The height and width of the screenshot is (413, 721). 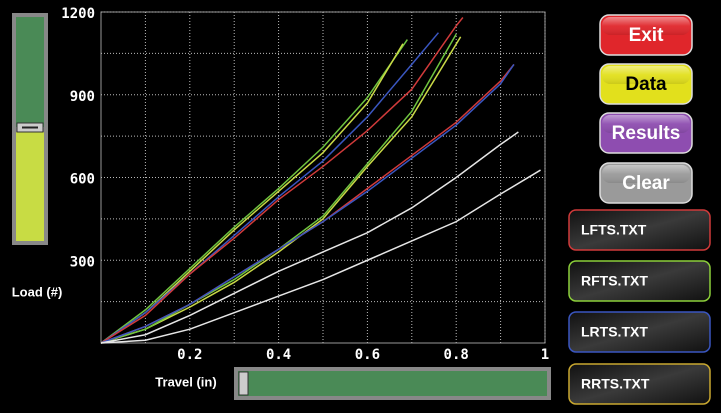 What do you see at coordinates (189, 355) in the screenshot?
I see `x-tick-label: 0.2` at bounding box center [189, 355].